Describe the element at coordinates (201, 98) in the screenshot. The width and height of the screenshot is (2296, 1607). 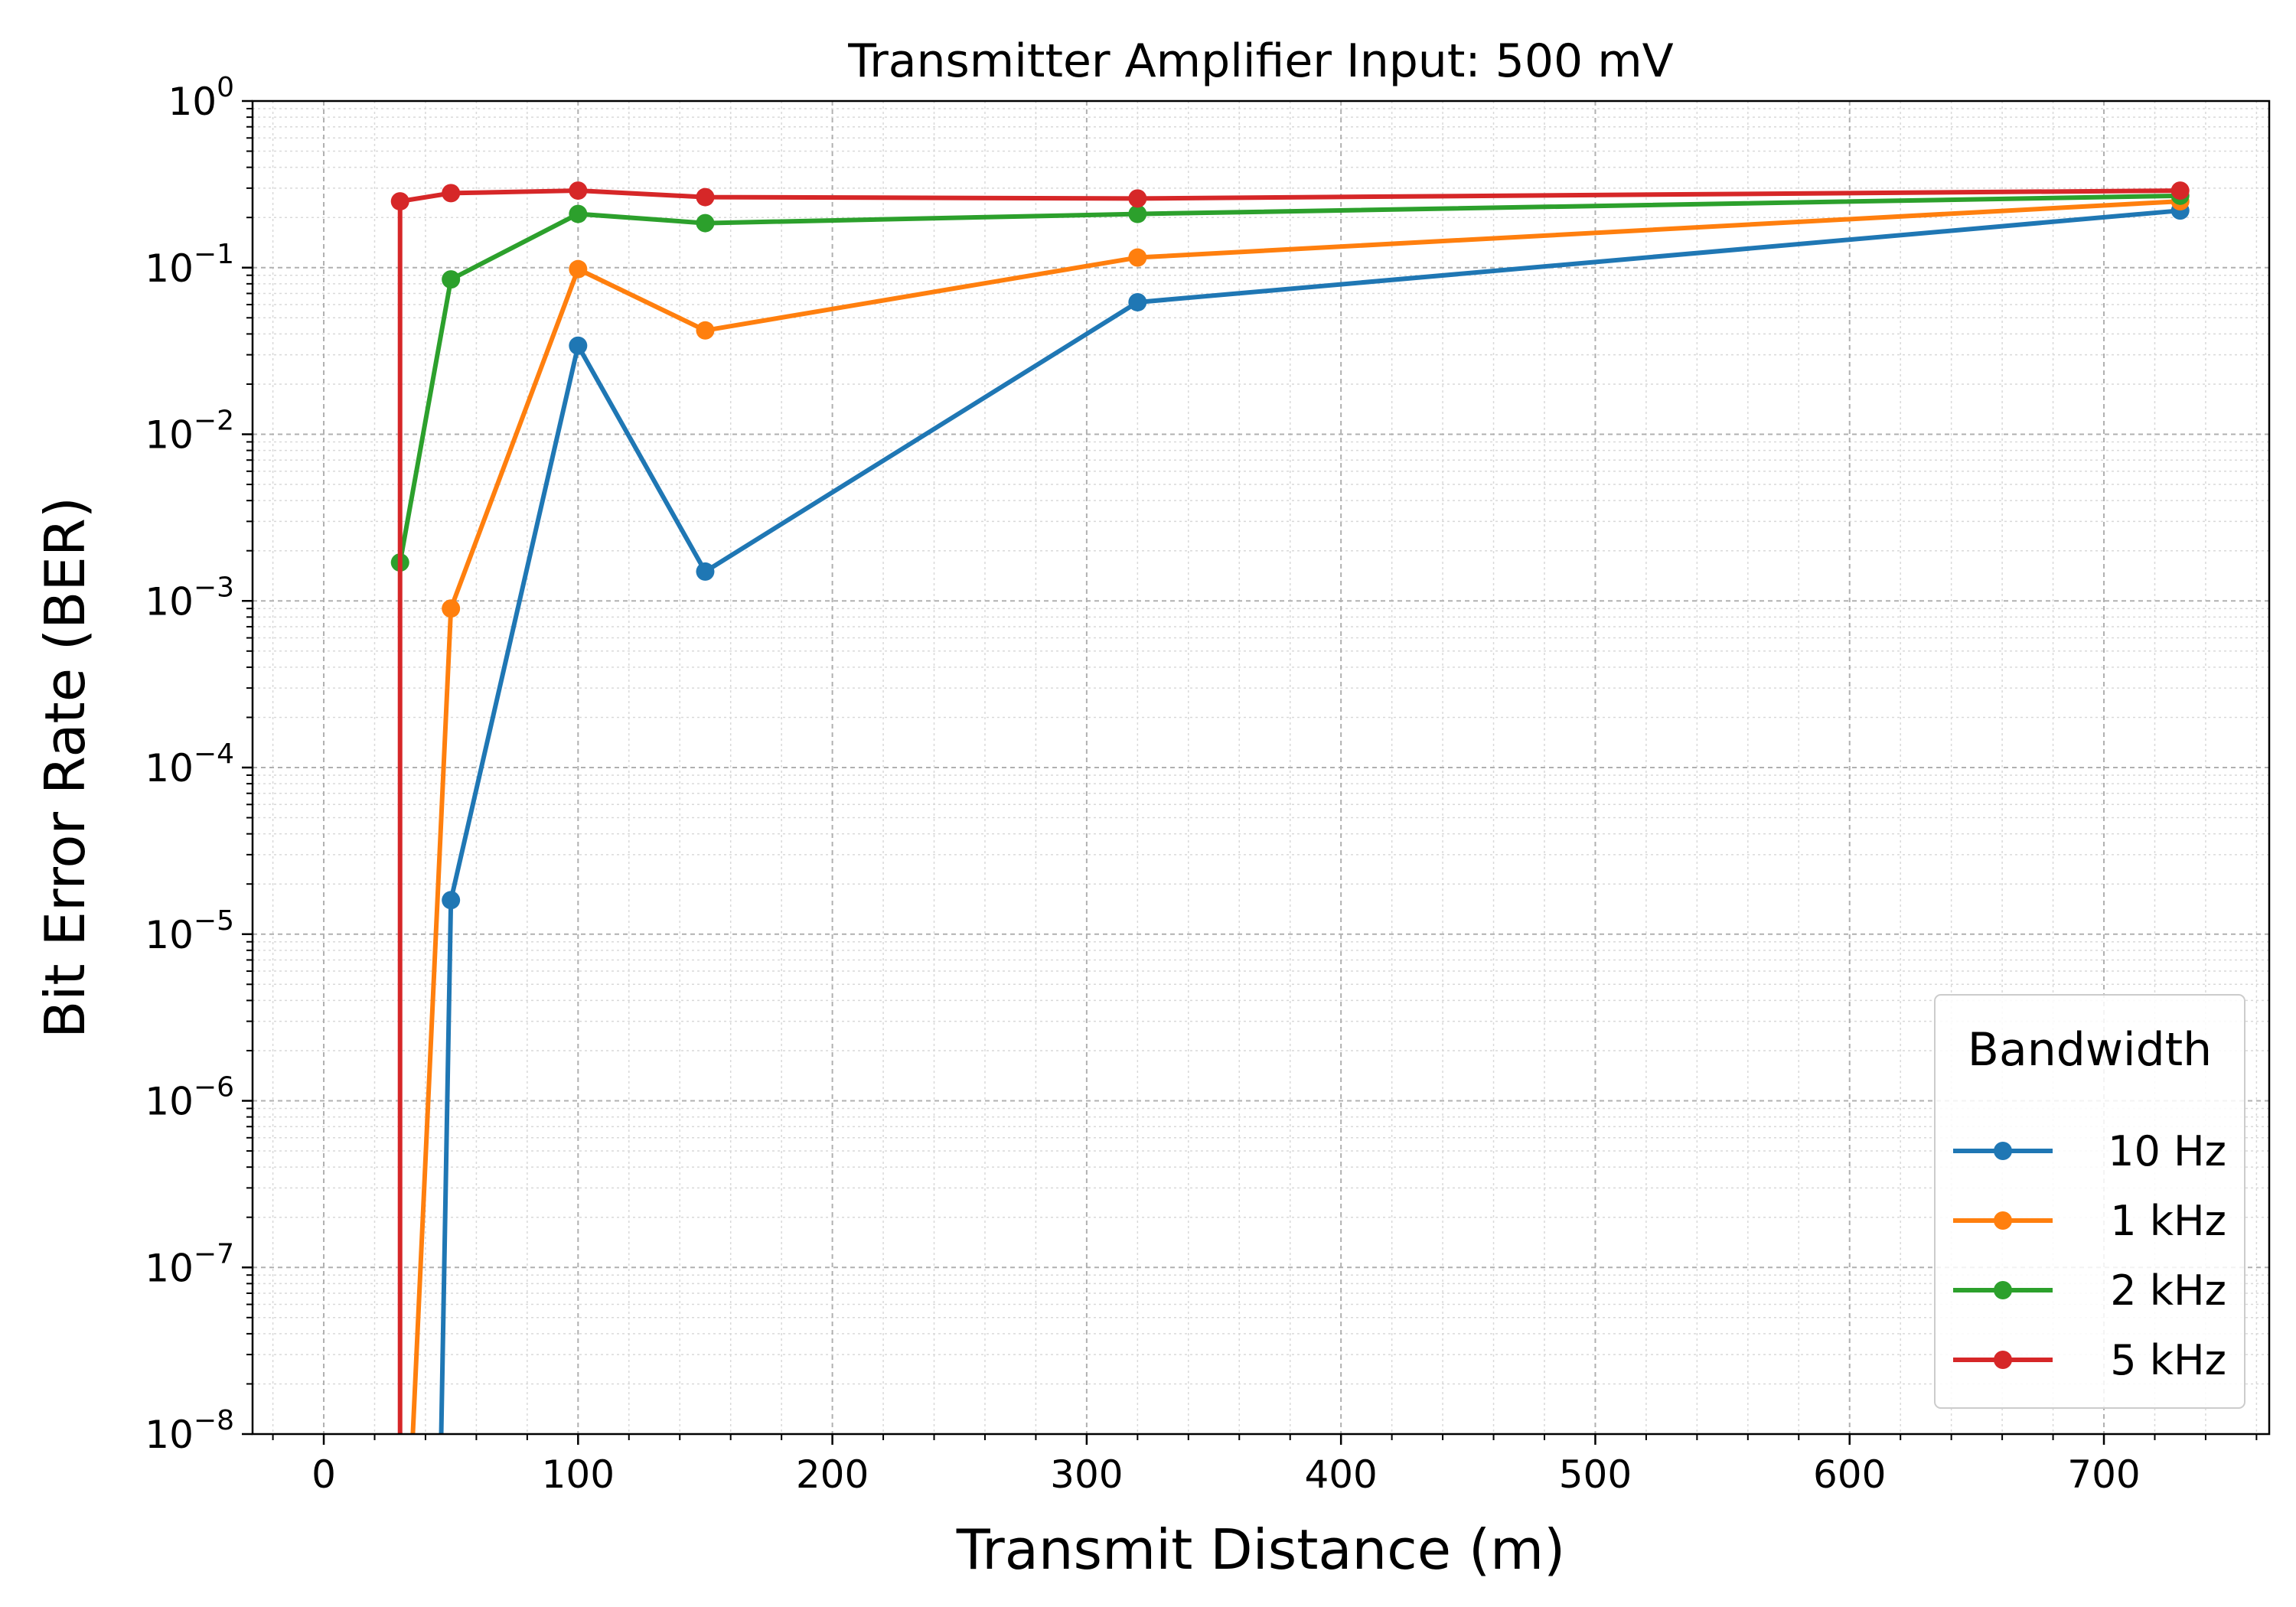
I see `y-tick-label: 10⁰` at that location.